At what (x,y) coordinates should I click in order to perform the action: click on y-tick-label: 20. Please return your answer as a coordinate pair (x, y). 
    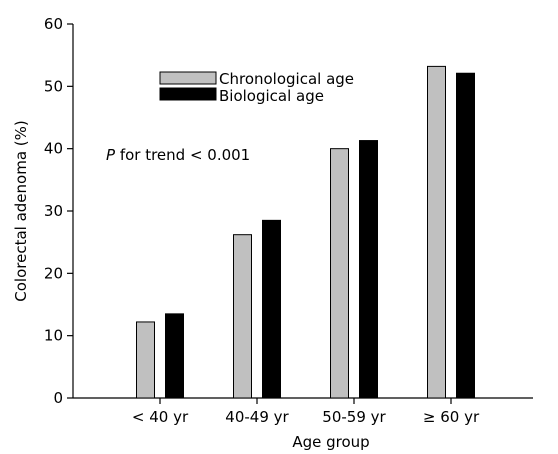
    Looking at the image, I should click on (53, 273).